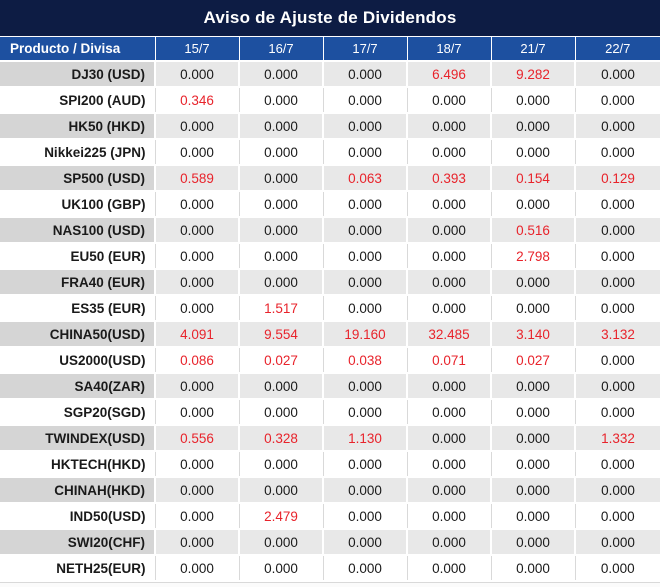  Describe the element at coordinates (78, 360) in the screenshot. I see `product-cell: US2000(USD)` at that location.